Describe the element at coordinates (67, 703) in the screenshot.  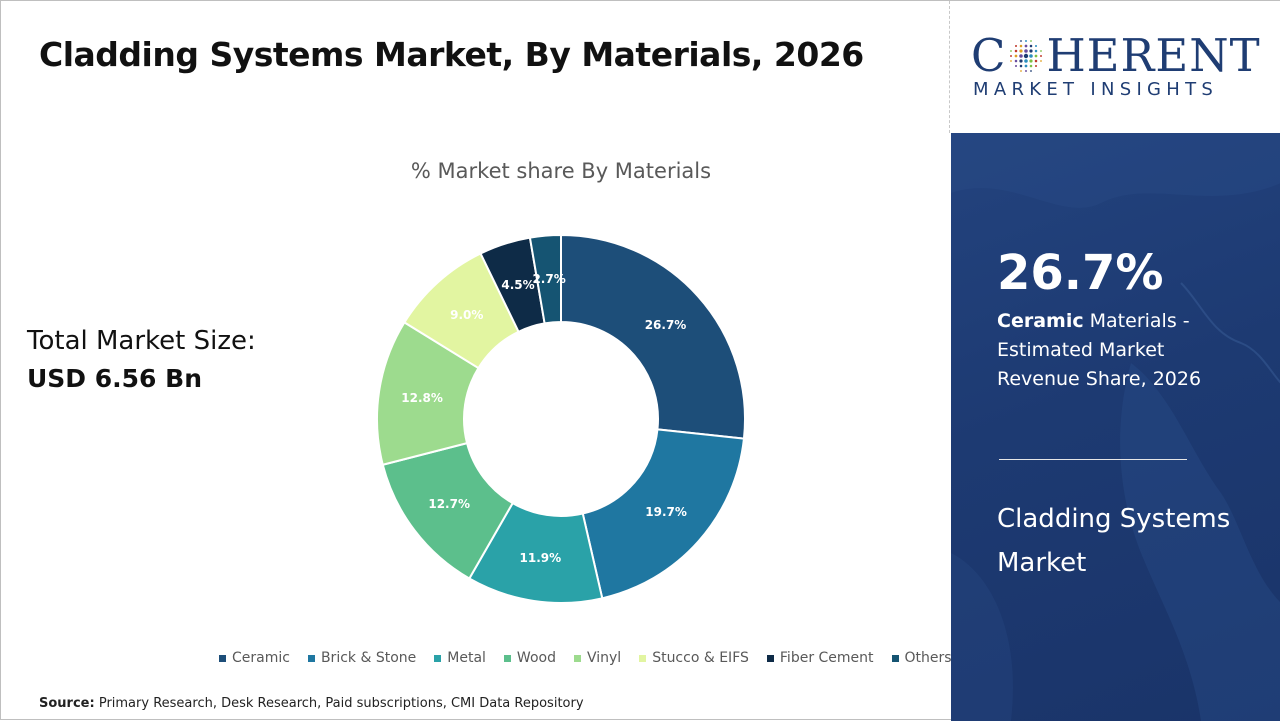
I see `source-label: Source:` at that location.